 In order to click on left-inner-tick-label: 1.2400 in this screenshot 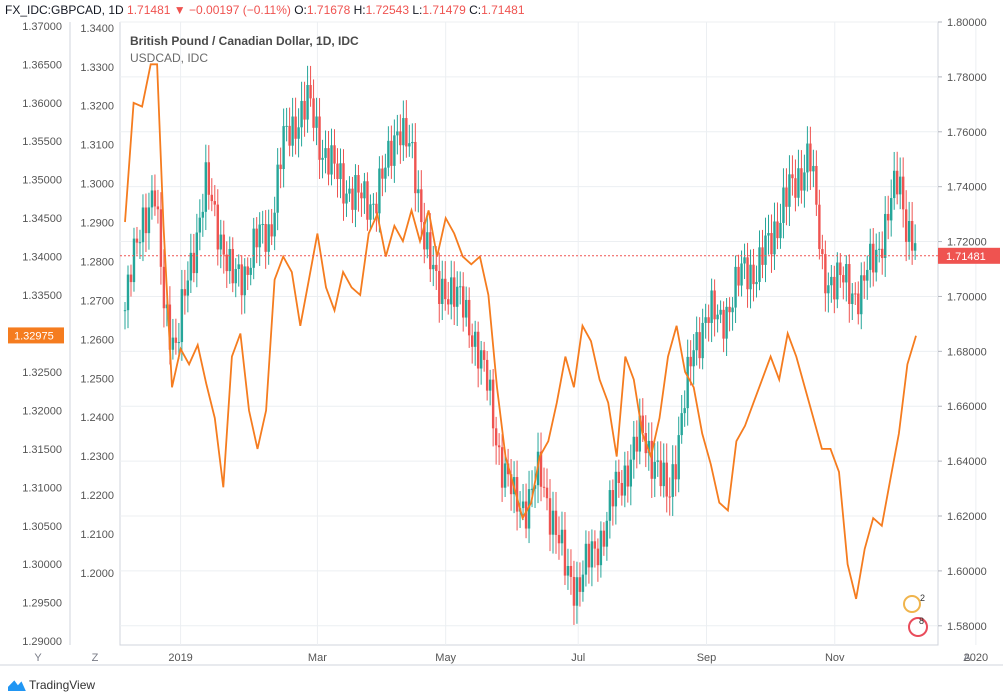, I will do `click(97, 418)`.